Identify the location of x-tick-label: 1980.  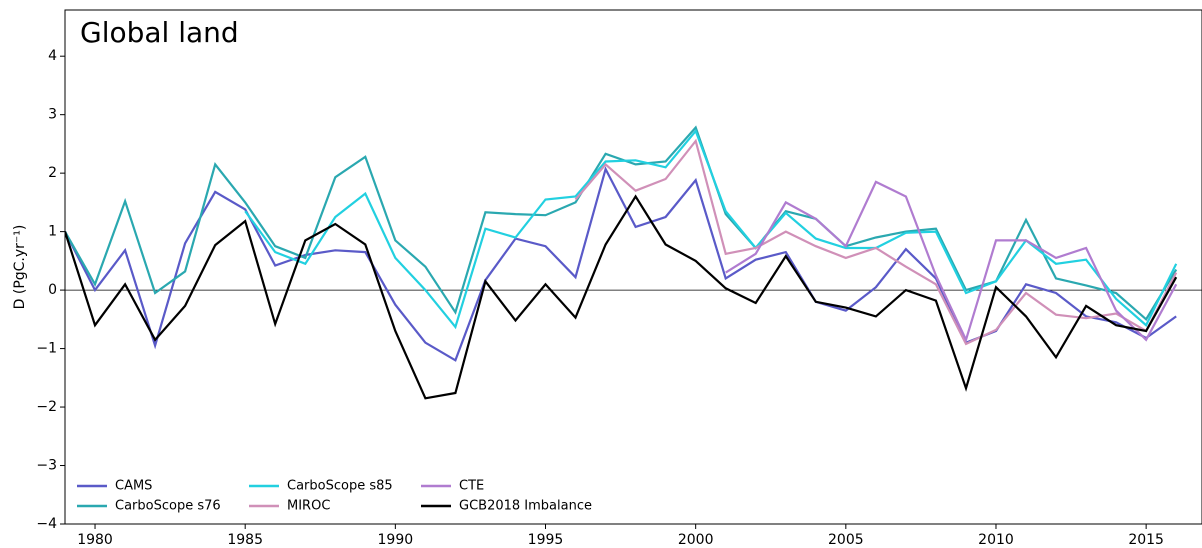
(95, 540).